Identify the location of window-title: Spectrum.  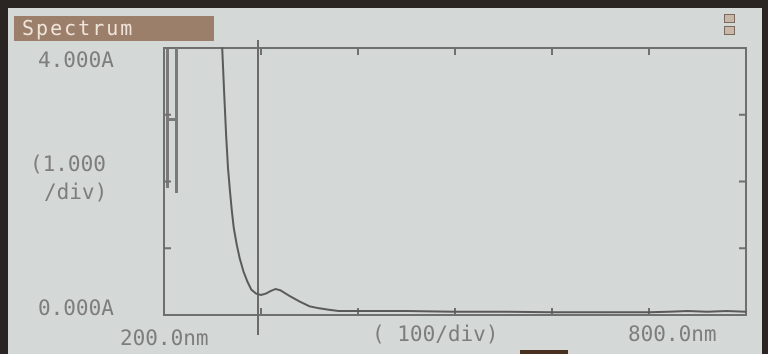
(114, 28).